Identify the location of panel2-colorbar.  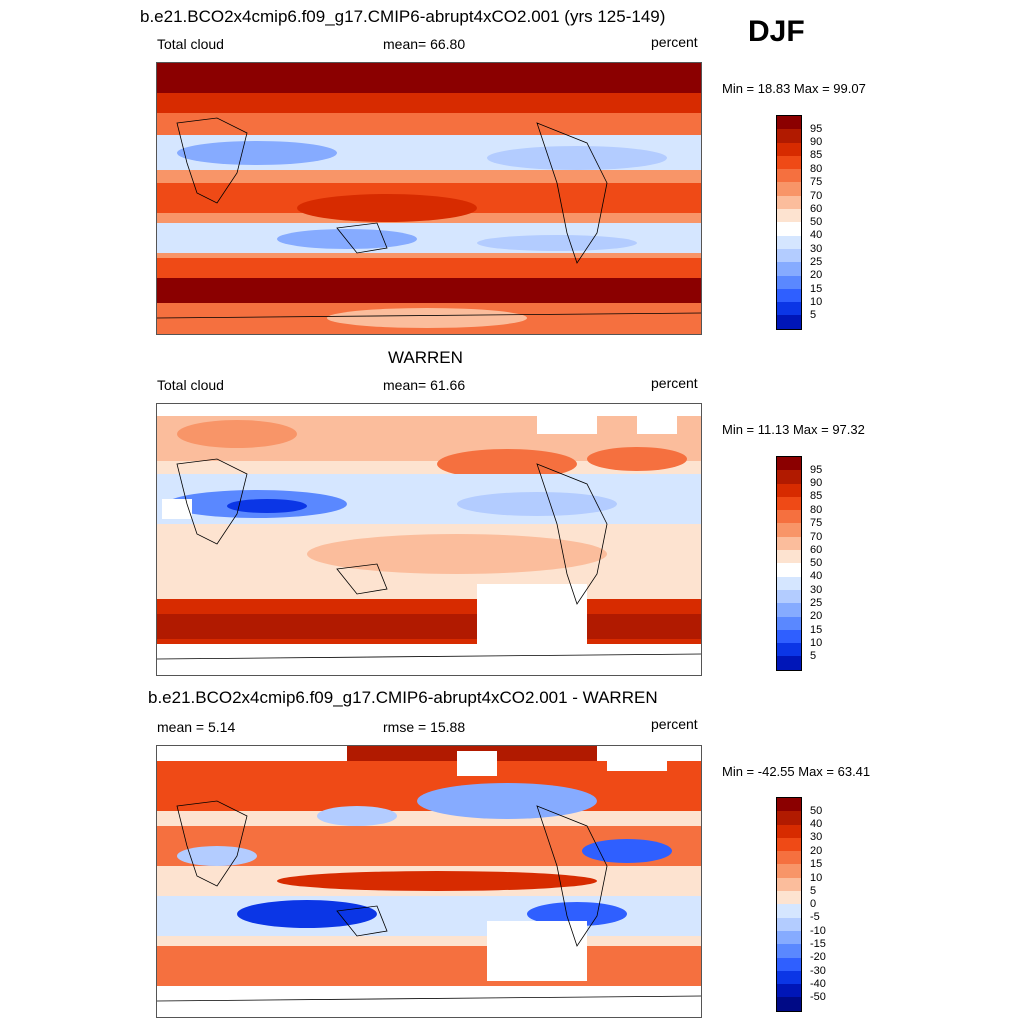
(789, 563).